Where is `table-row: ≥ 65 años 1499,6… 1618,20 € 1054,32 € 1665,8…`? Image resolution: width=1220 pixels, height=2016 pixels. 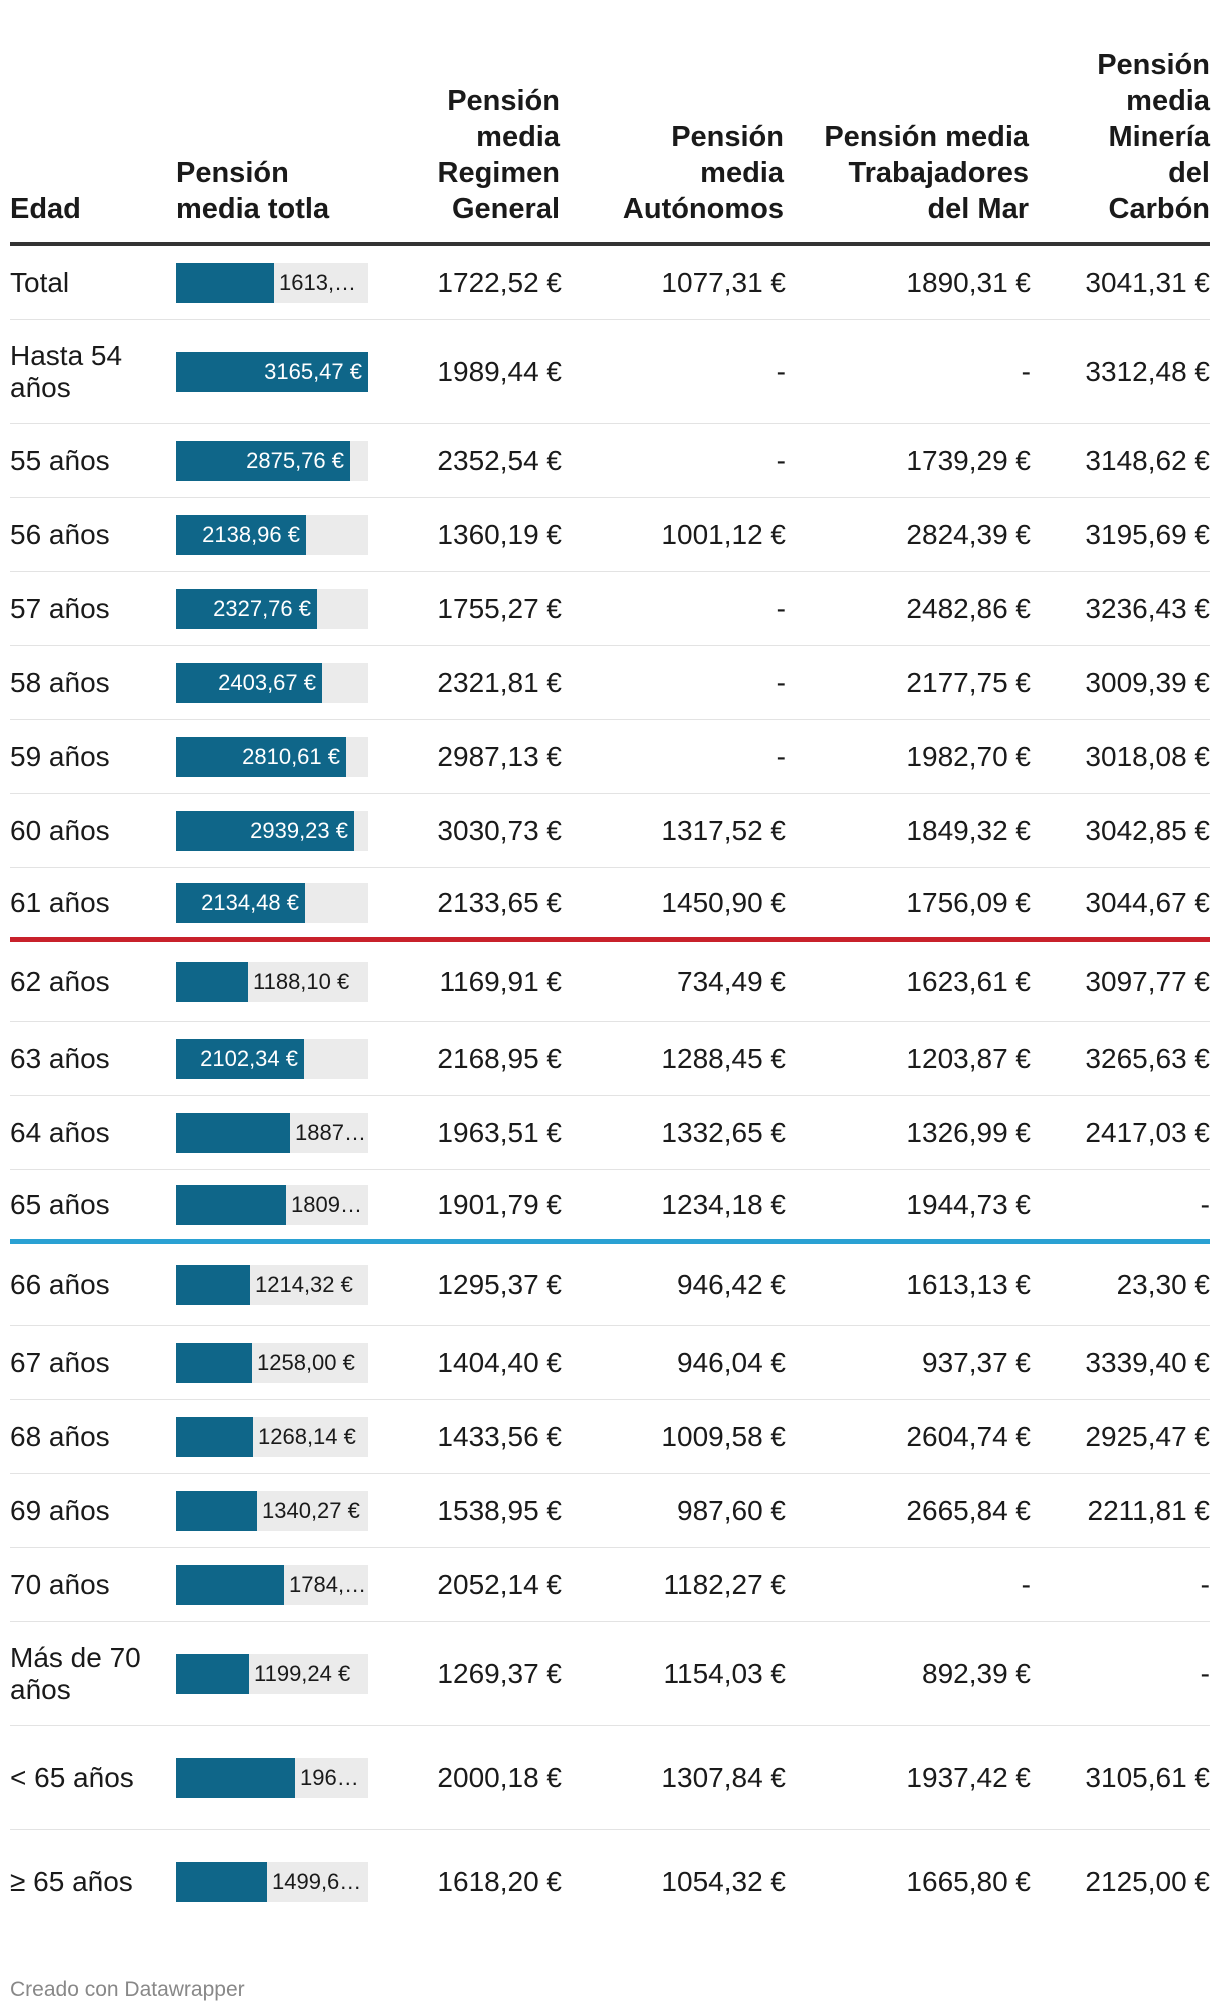
table-row: ≥ 65 años 1499,6… 1618,20 € 1054,32 € 1665,8… is located at coordinates (610, 1882).